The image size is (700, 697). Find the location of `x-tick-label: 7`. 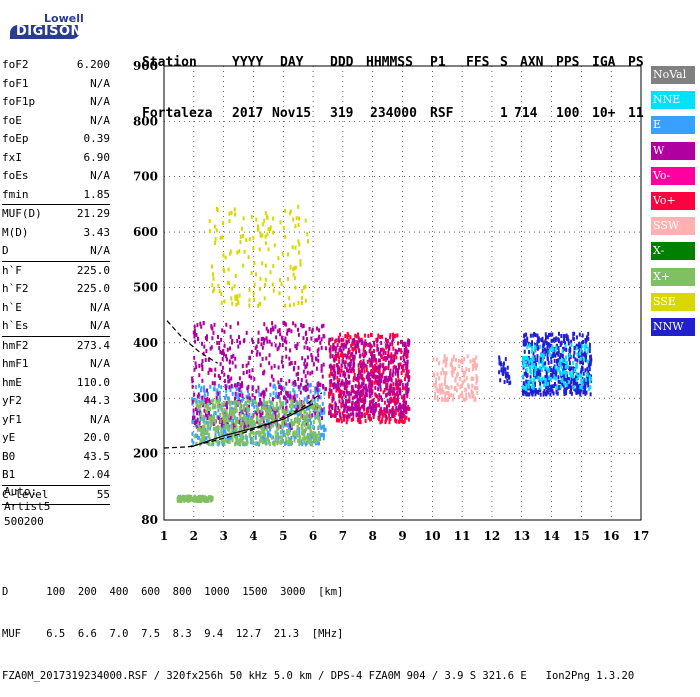

x-tick-label: 7 is located at coordinates (343, 536).